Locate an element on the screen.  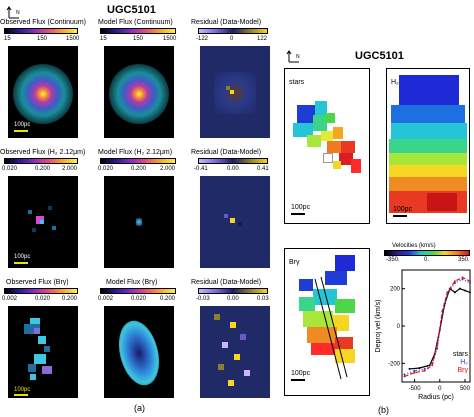
row1-mod-colorbar is located at coordinates (138, 31).